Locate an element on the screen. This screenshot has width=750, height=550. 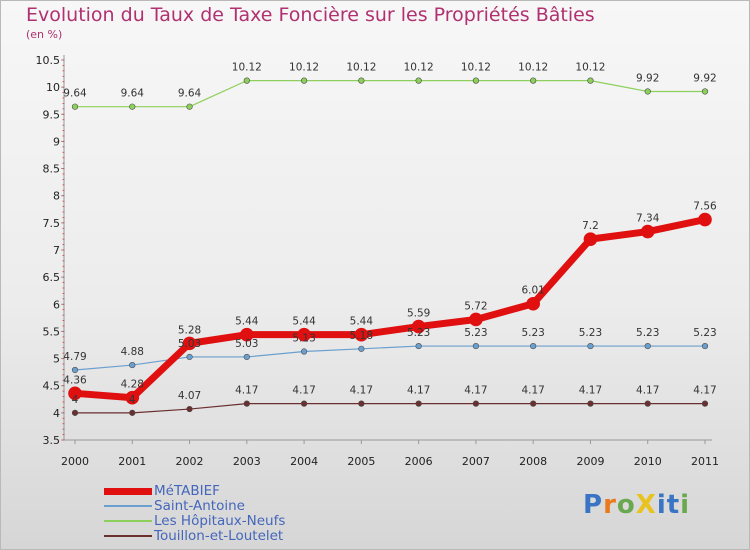
data-label: 5.13 is located at coordinates (303, 339).